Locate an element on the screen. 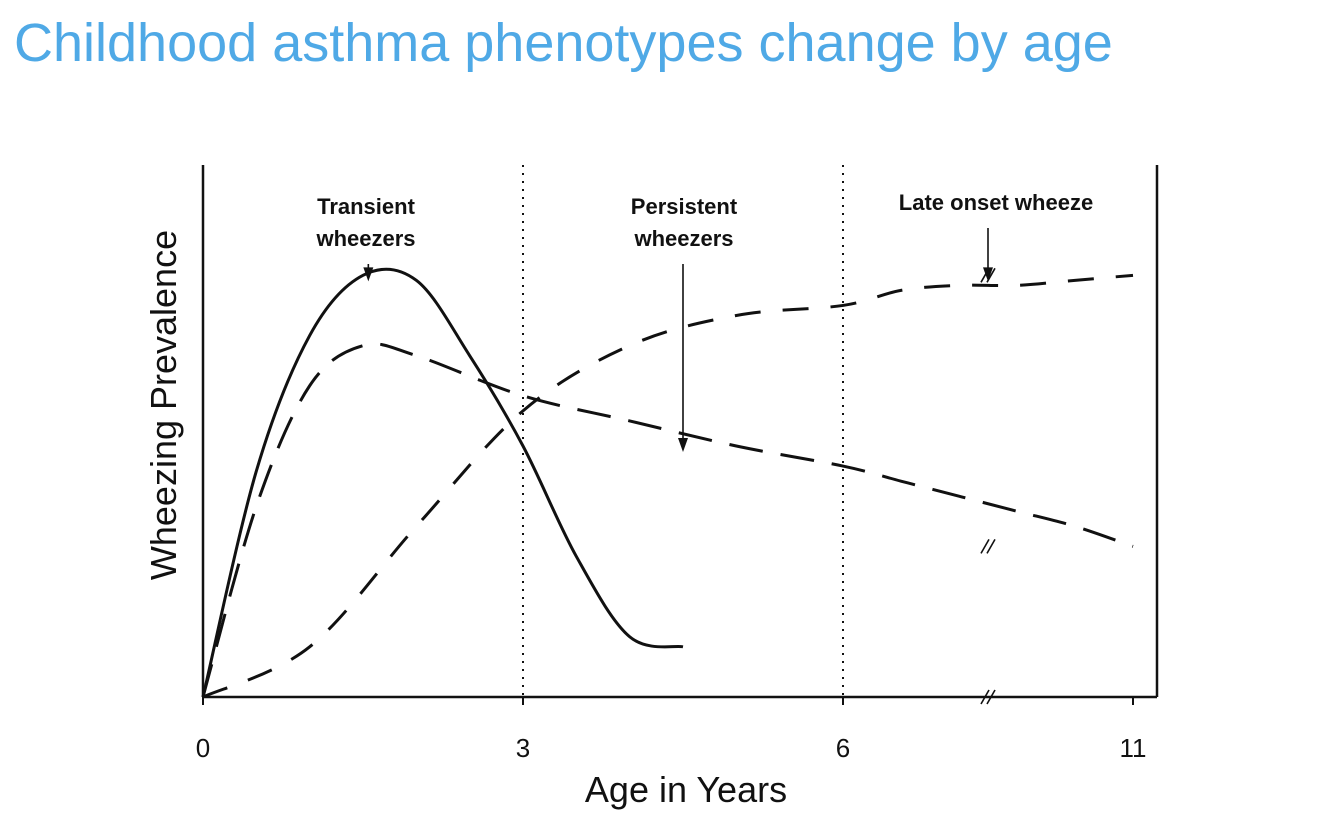 The width and height of the screenshot is (1334, 838). annotation-label: Transient is located at coordinates (366, 206).